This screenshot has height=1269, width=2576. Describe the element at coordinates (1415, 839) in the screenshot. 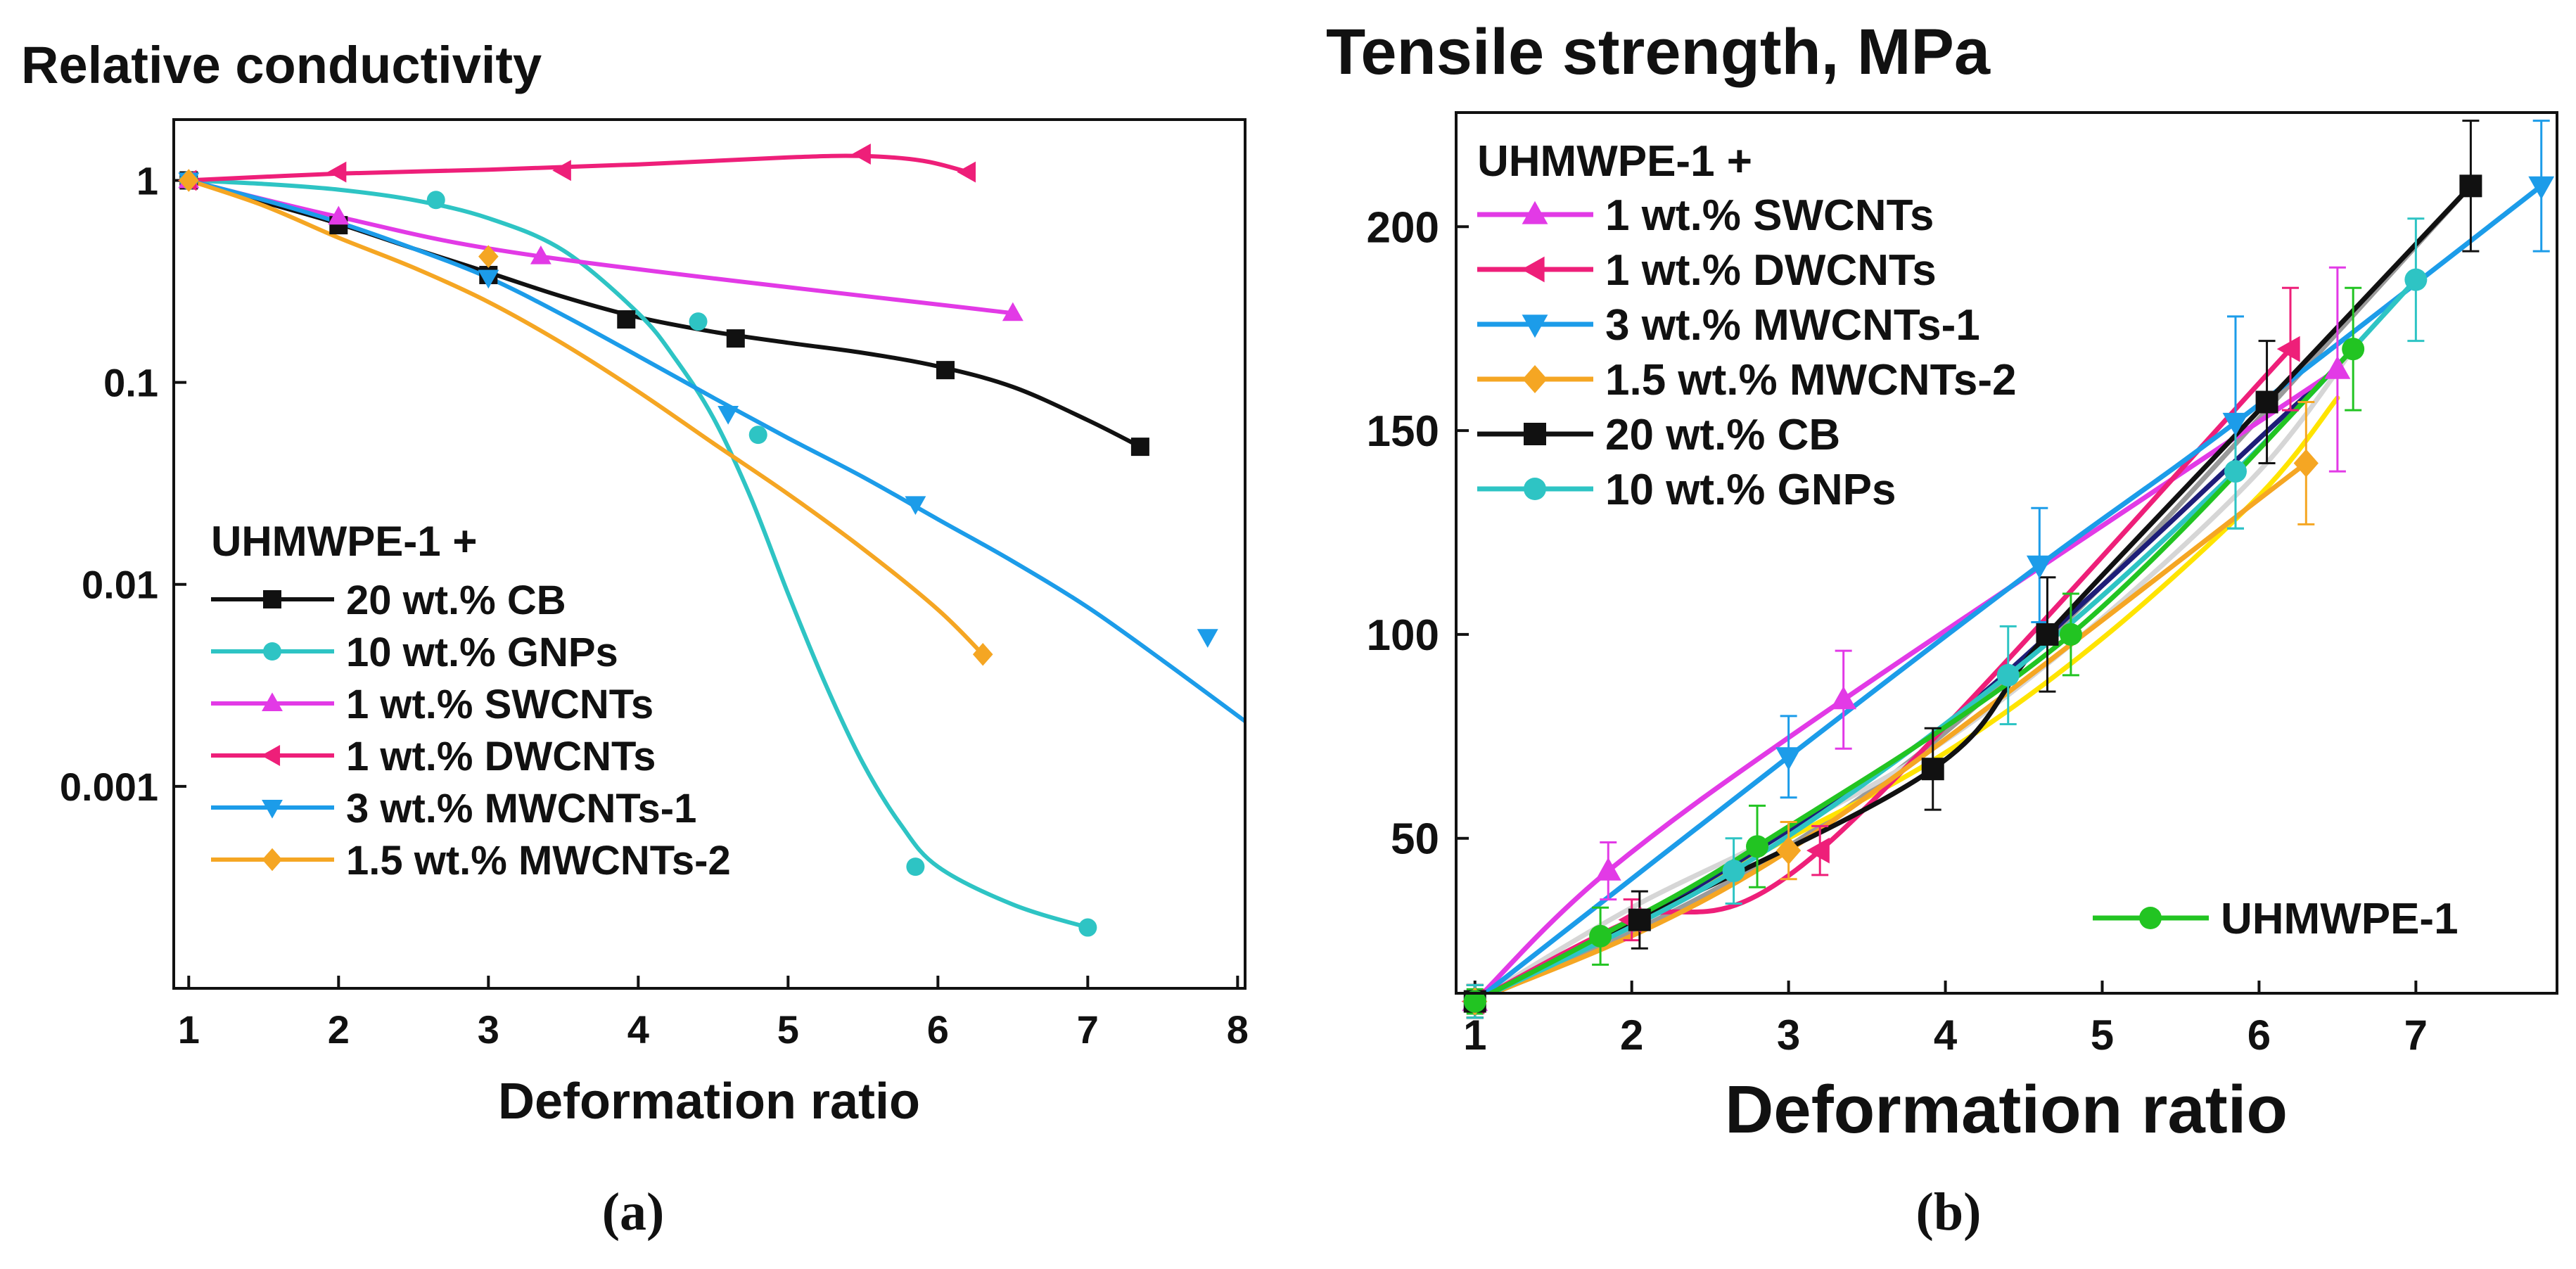

I see `panel-b-y-tick-label-50: 50` at that location.